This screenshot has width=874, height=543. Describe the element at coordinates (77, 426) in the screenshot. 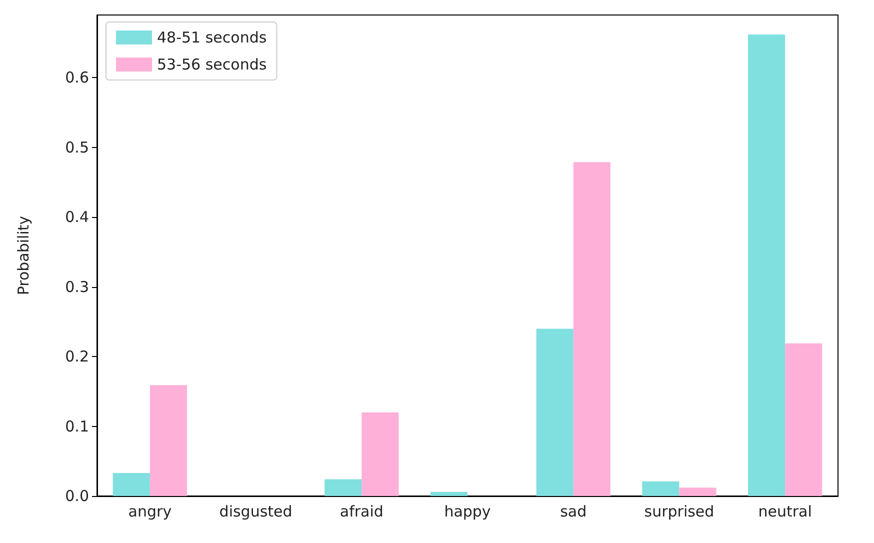

I see `y-tick-label: 0.1` at that location.